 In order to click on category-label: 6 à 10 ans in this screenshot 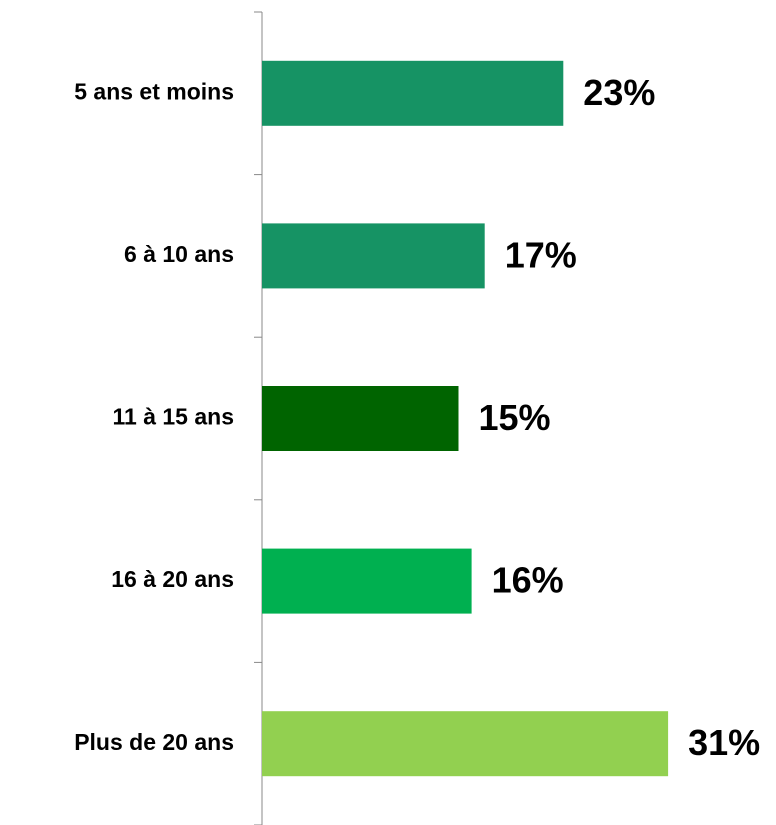, I will do `click(179, 254)`.